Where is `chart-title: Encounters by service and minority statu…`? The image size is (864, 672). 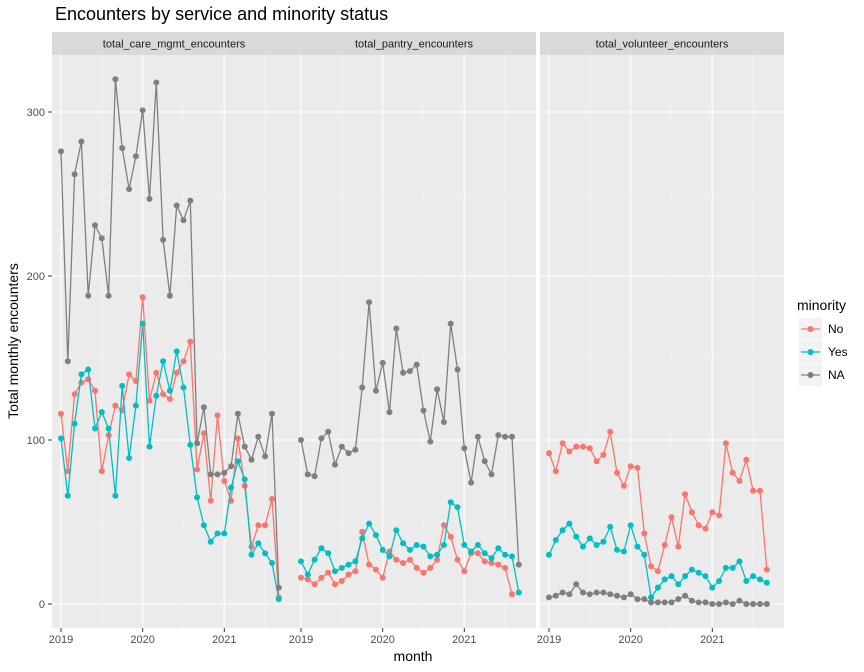
chart-title: Encounters by service and minority statu… is located at coordinates (221, 14).